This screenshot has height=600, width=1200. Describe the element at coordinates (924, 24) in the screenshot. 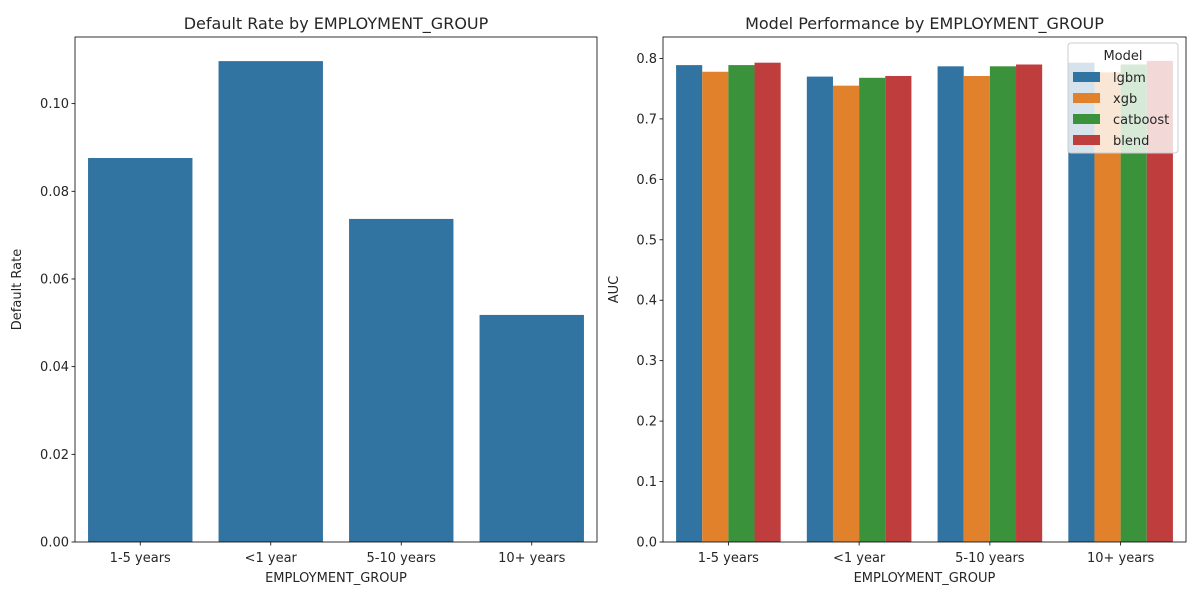

I see `chart-title: Model Performance by EMPLOYMENT_GROUP` at that location.